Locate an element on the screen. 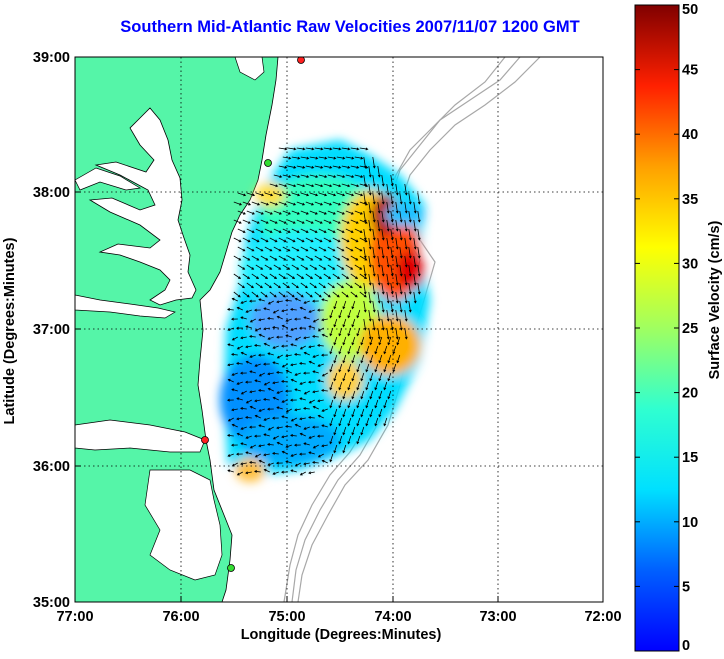 This screenshot has width=724, height=659. colorbar-tick-label: 40 is located at coordinates (690, 135).